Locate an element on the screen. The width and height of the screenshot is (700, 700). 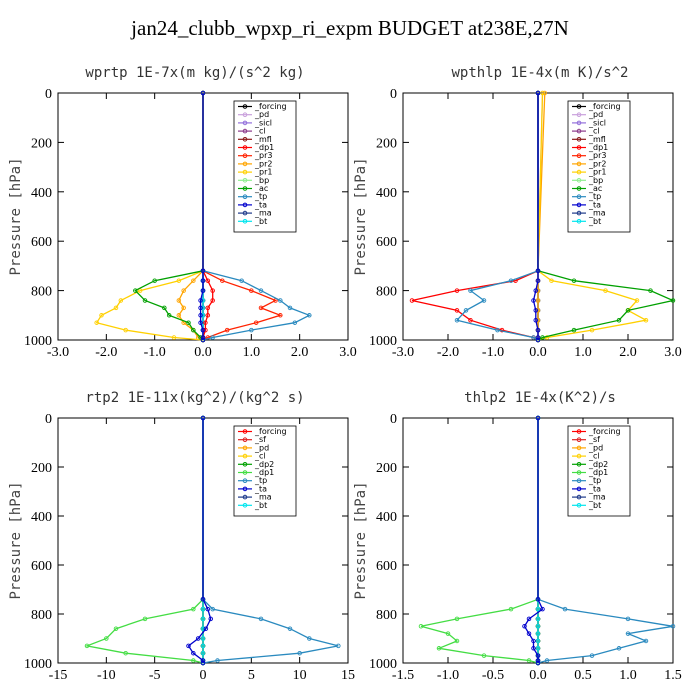
y-tick-label: 600 is located at coordinates (41, 242).